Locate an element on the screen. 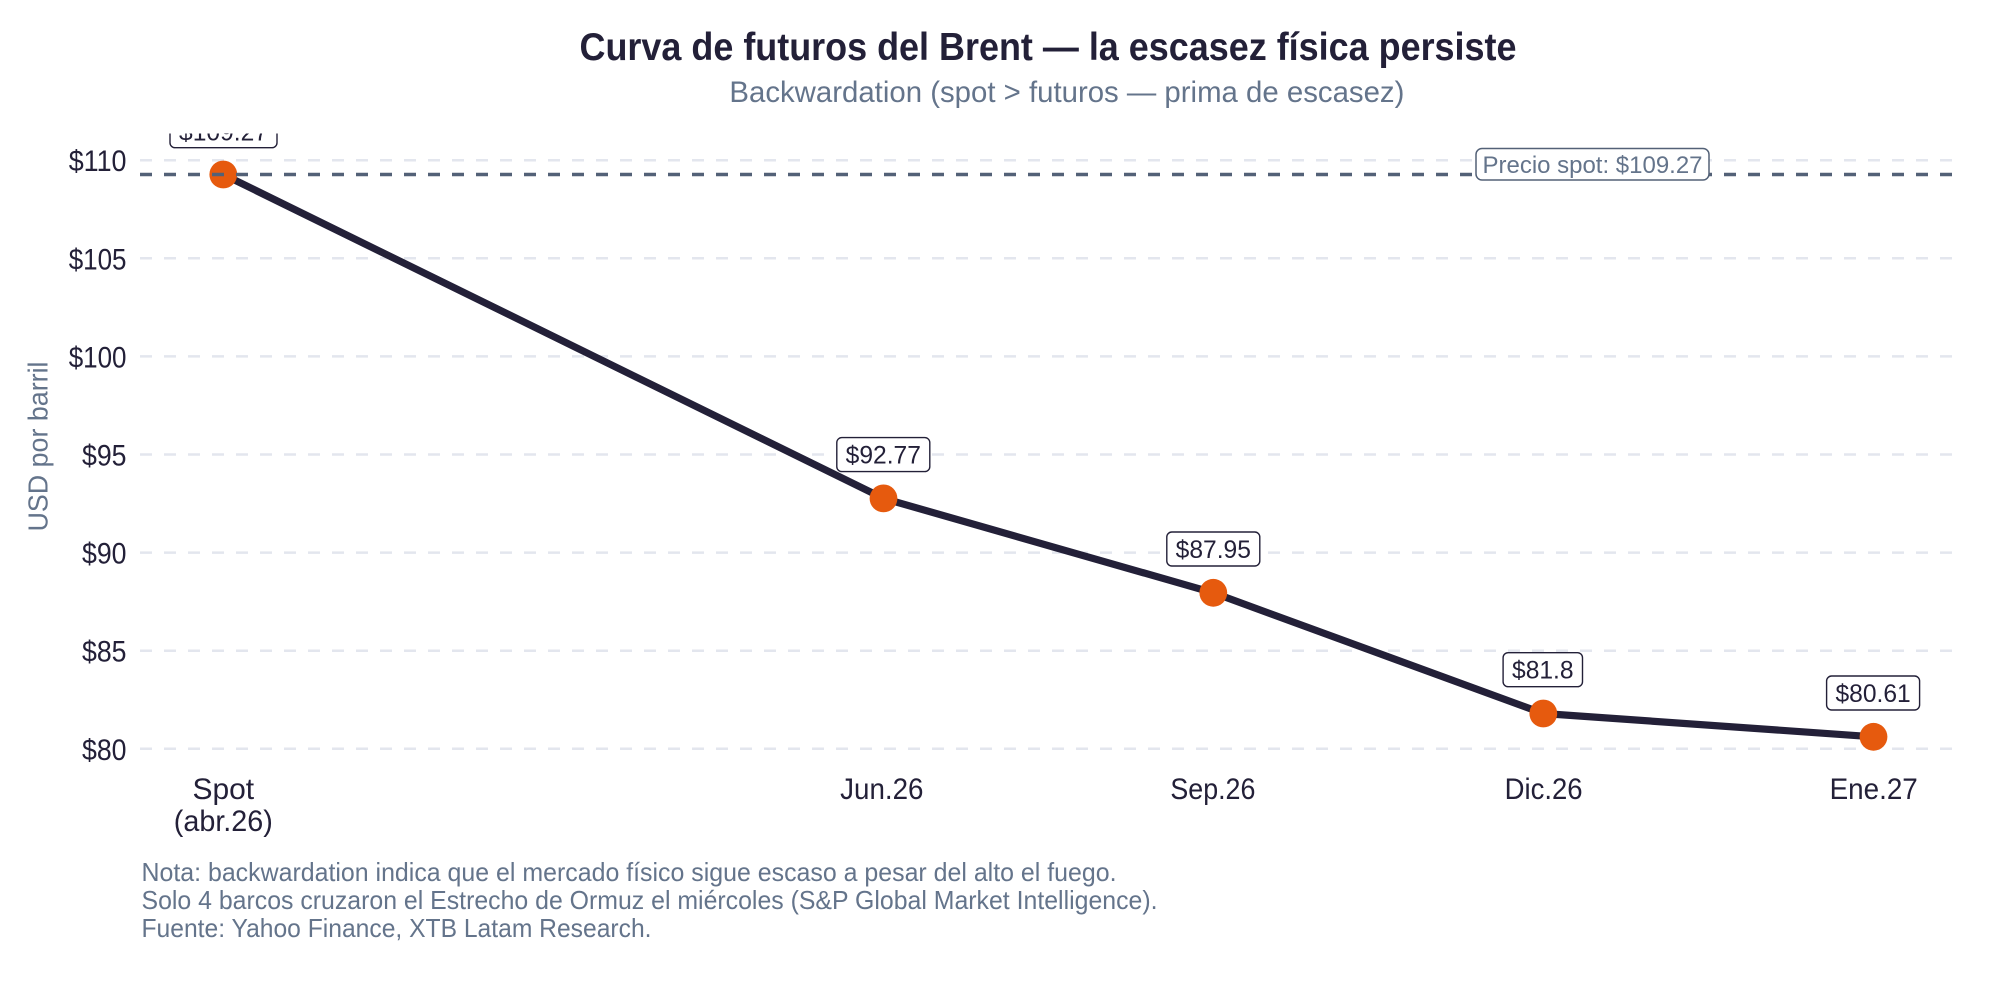  svg-text: $100 is located at coordinates (98, 357).